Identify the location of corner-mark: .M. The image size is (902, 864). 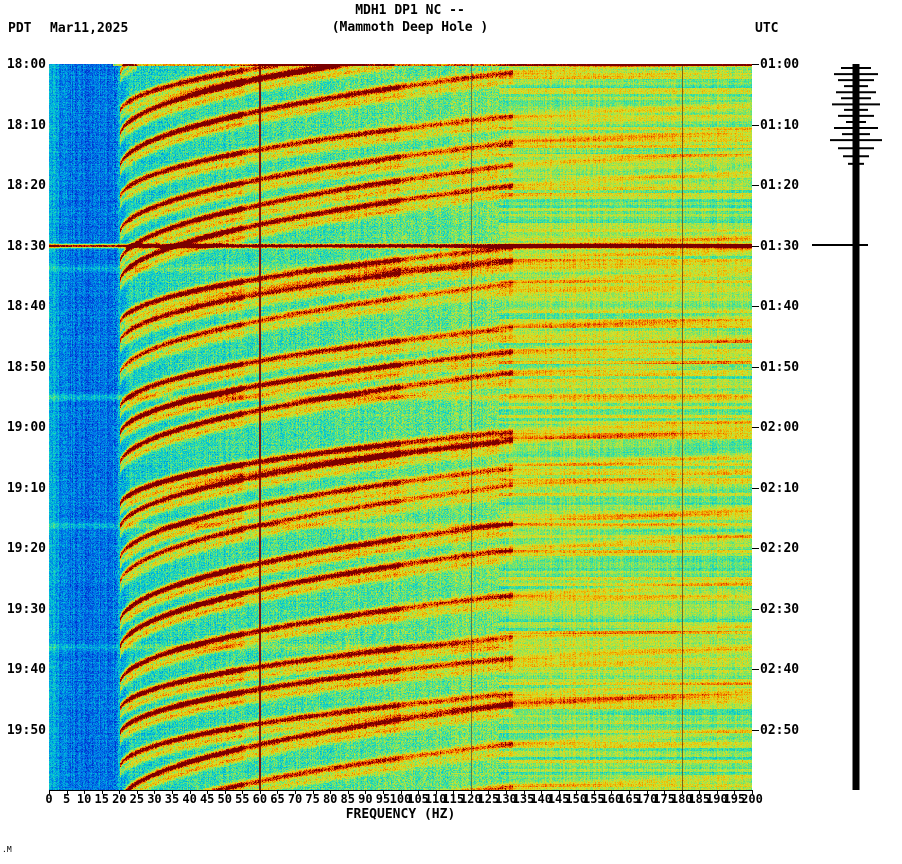
(7, 849).